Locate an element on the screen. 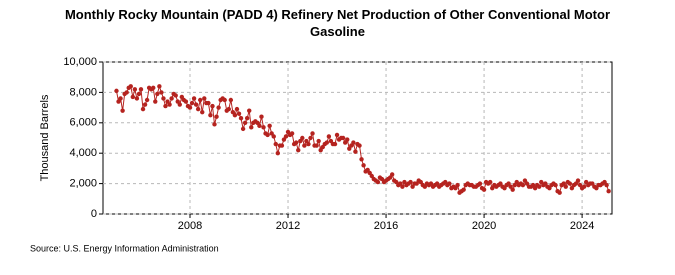 The width and height of the screenshot is (675, 275). x-tick-label: 2024 is located at coordinates (582, 226).